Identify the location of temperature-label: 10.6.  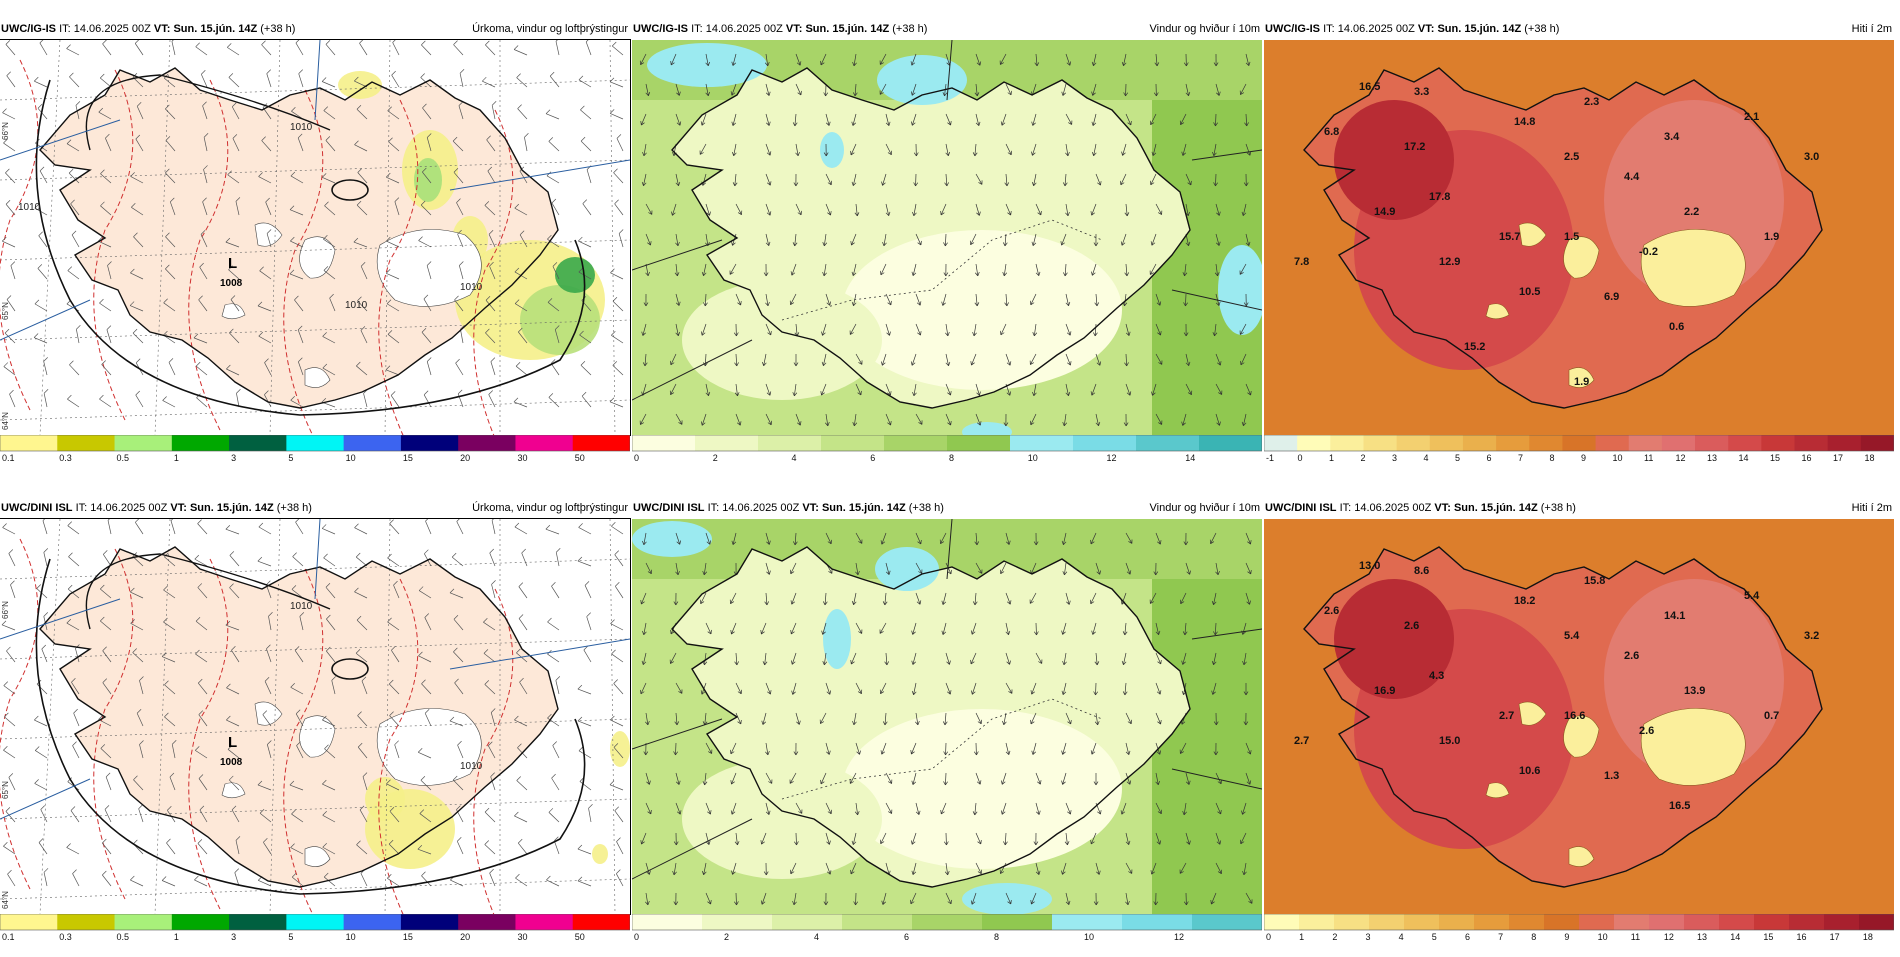
(1529, 771).